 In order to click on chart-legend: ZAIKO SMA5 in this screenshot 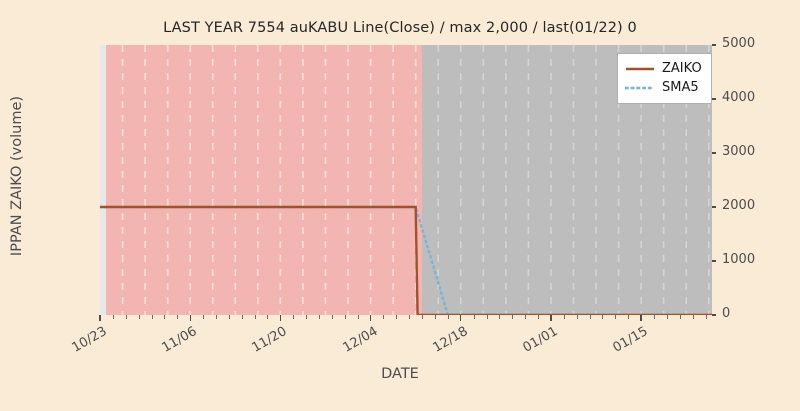, I will do `click(664, 78)`.